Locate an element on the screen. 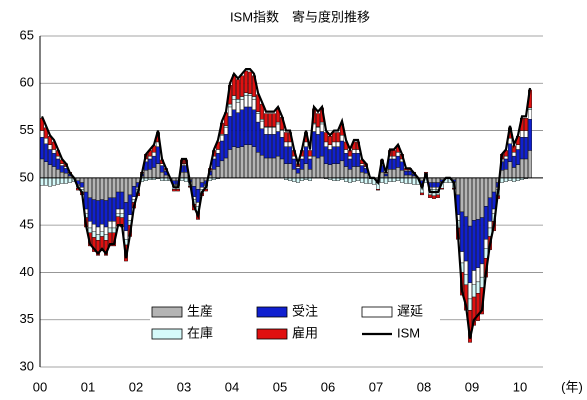 Image resolution: width=587 pixels, height=400 pixels. legend-swatch is located at coordinates (272, 312).